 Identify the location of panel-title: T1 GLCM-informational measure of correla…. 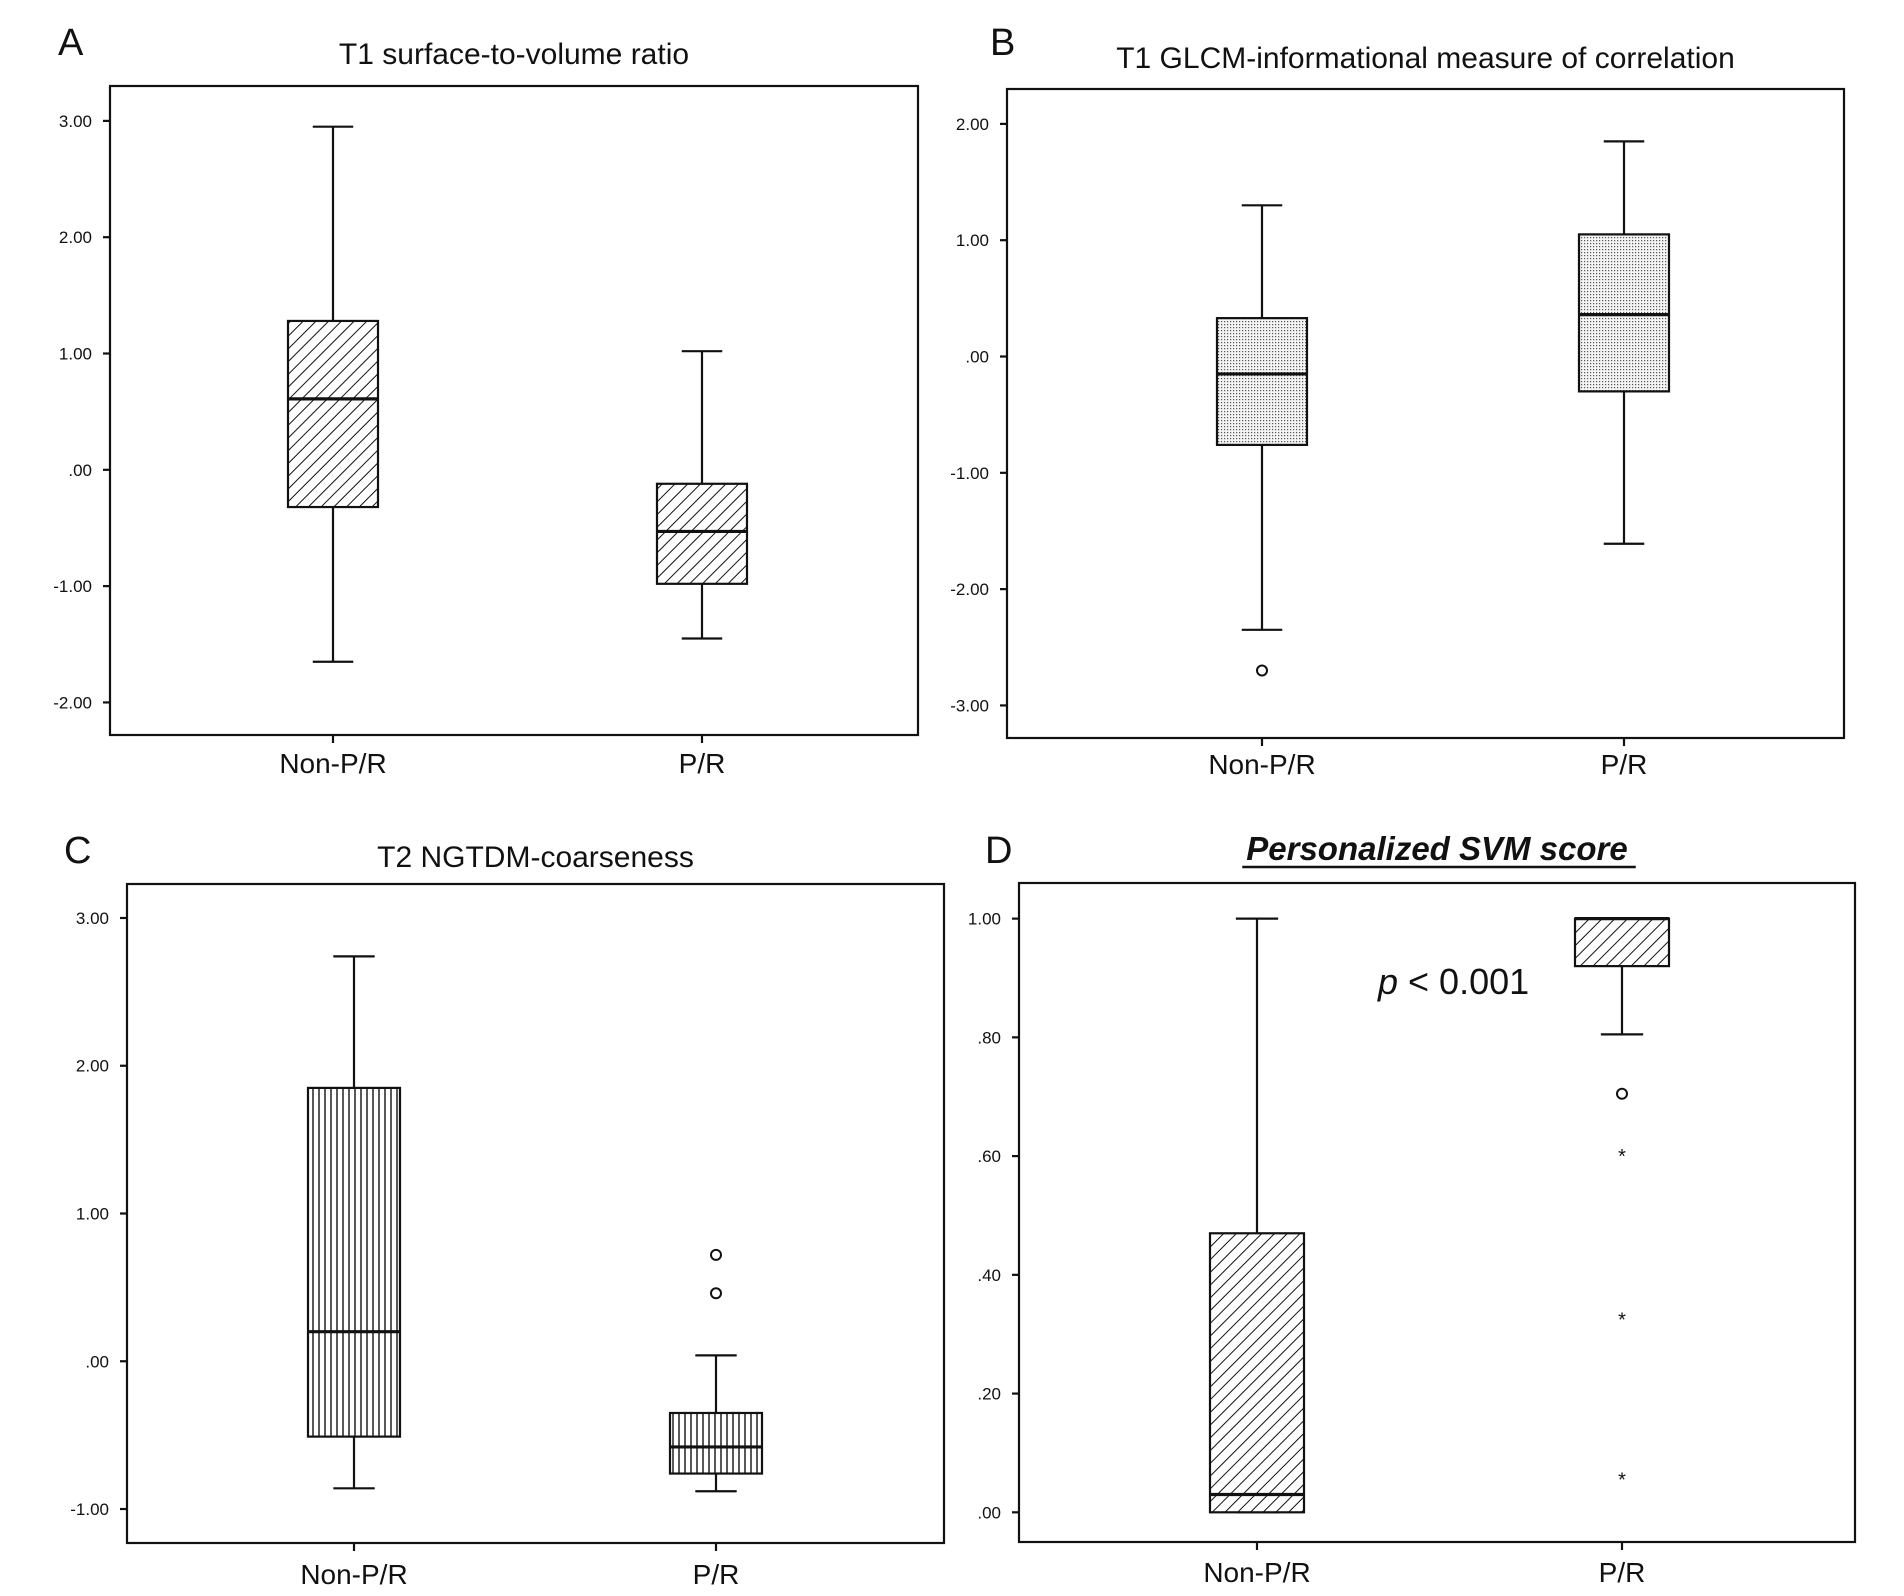
(1425, 58).